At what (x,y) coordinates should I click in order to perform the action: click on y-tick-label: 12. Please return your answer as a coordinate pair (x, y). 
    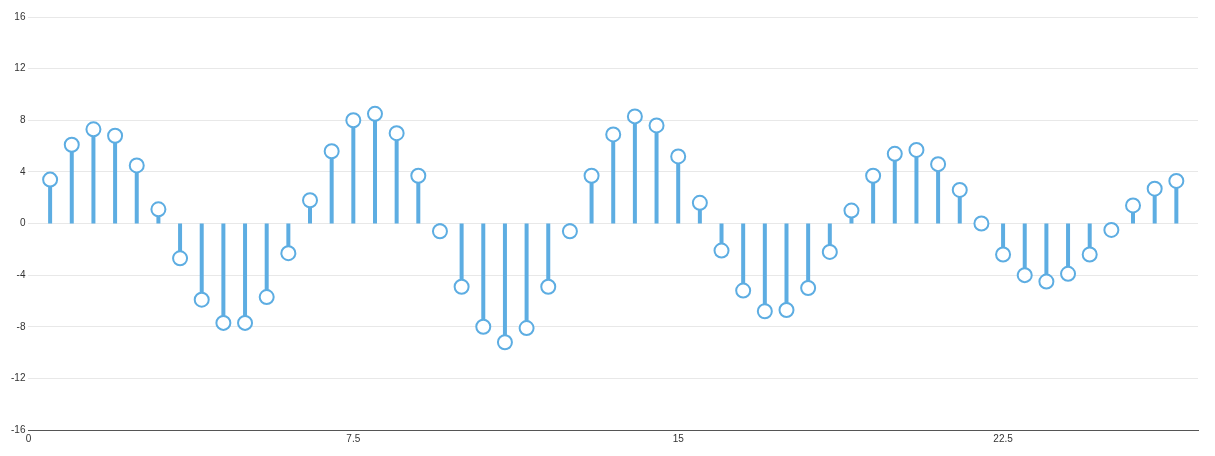
    Looking at the image, I should click on (20, 68).